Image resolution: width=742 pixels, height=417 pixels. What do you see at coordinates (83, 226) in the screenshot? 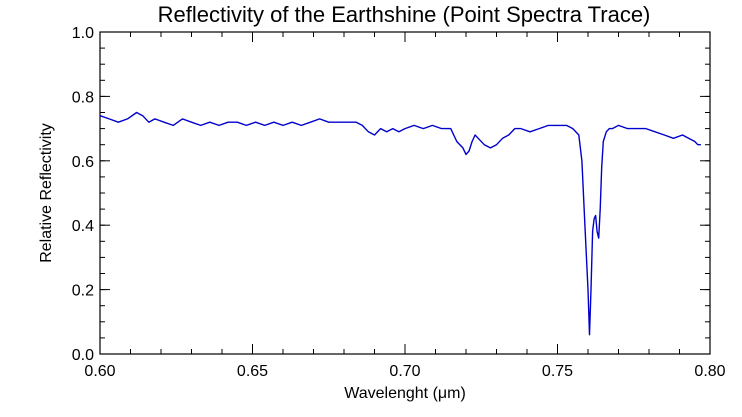
I see `y-tick-label: 0.4` at bounding box center [83, 226].